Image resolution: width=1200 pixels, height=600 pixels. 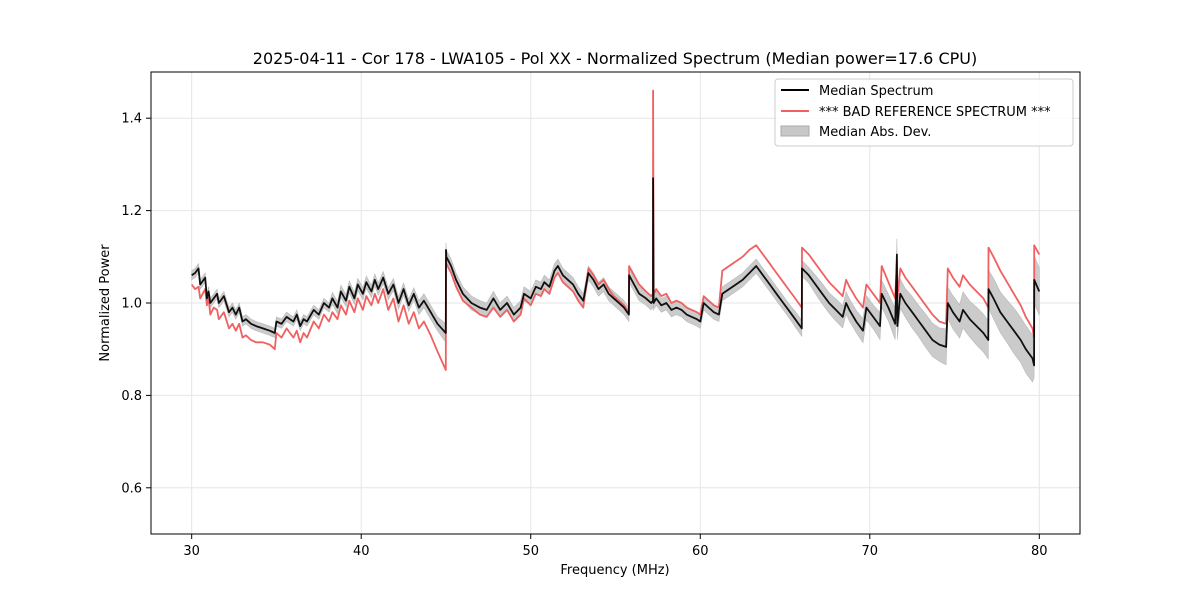 What do you see at coordinates (876, 91) in the screenshot?
I see `legend-median-label: Median Spectrum` at bounding box center [876, 91].